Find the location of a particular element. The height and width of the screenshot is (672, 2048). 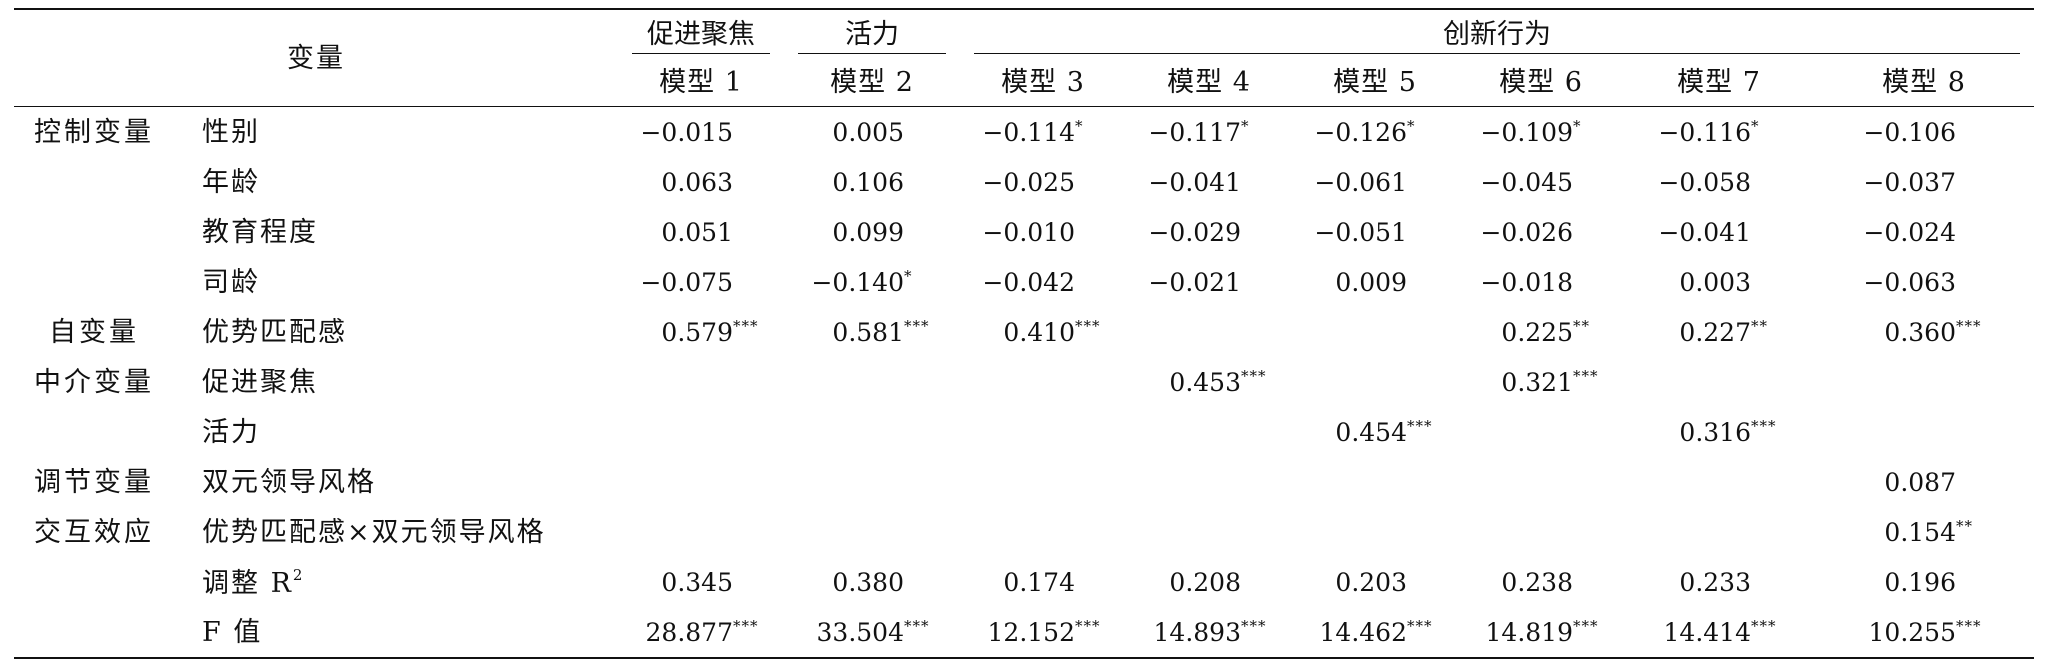

header-variable: 变量 is located at coordinates (316, 57).